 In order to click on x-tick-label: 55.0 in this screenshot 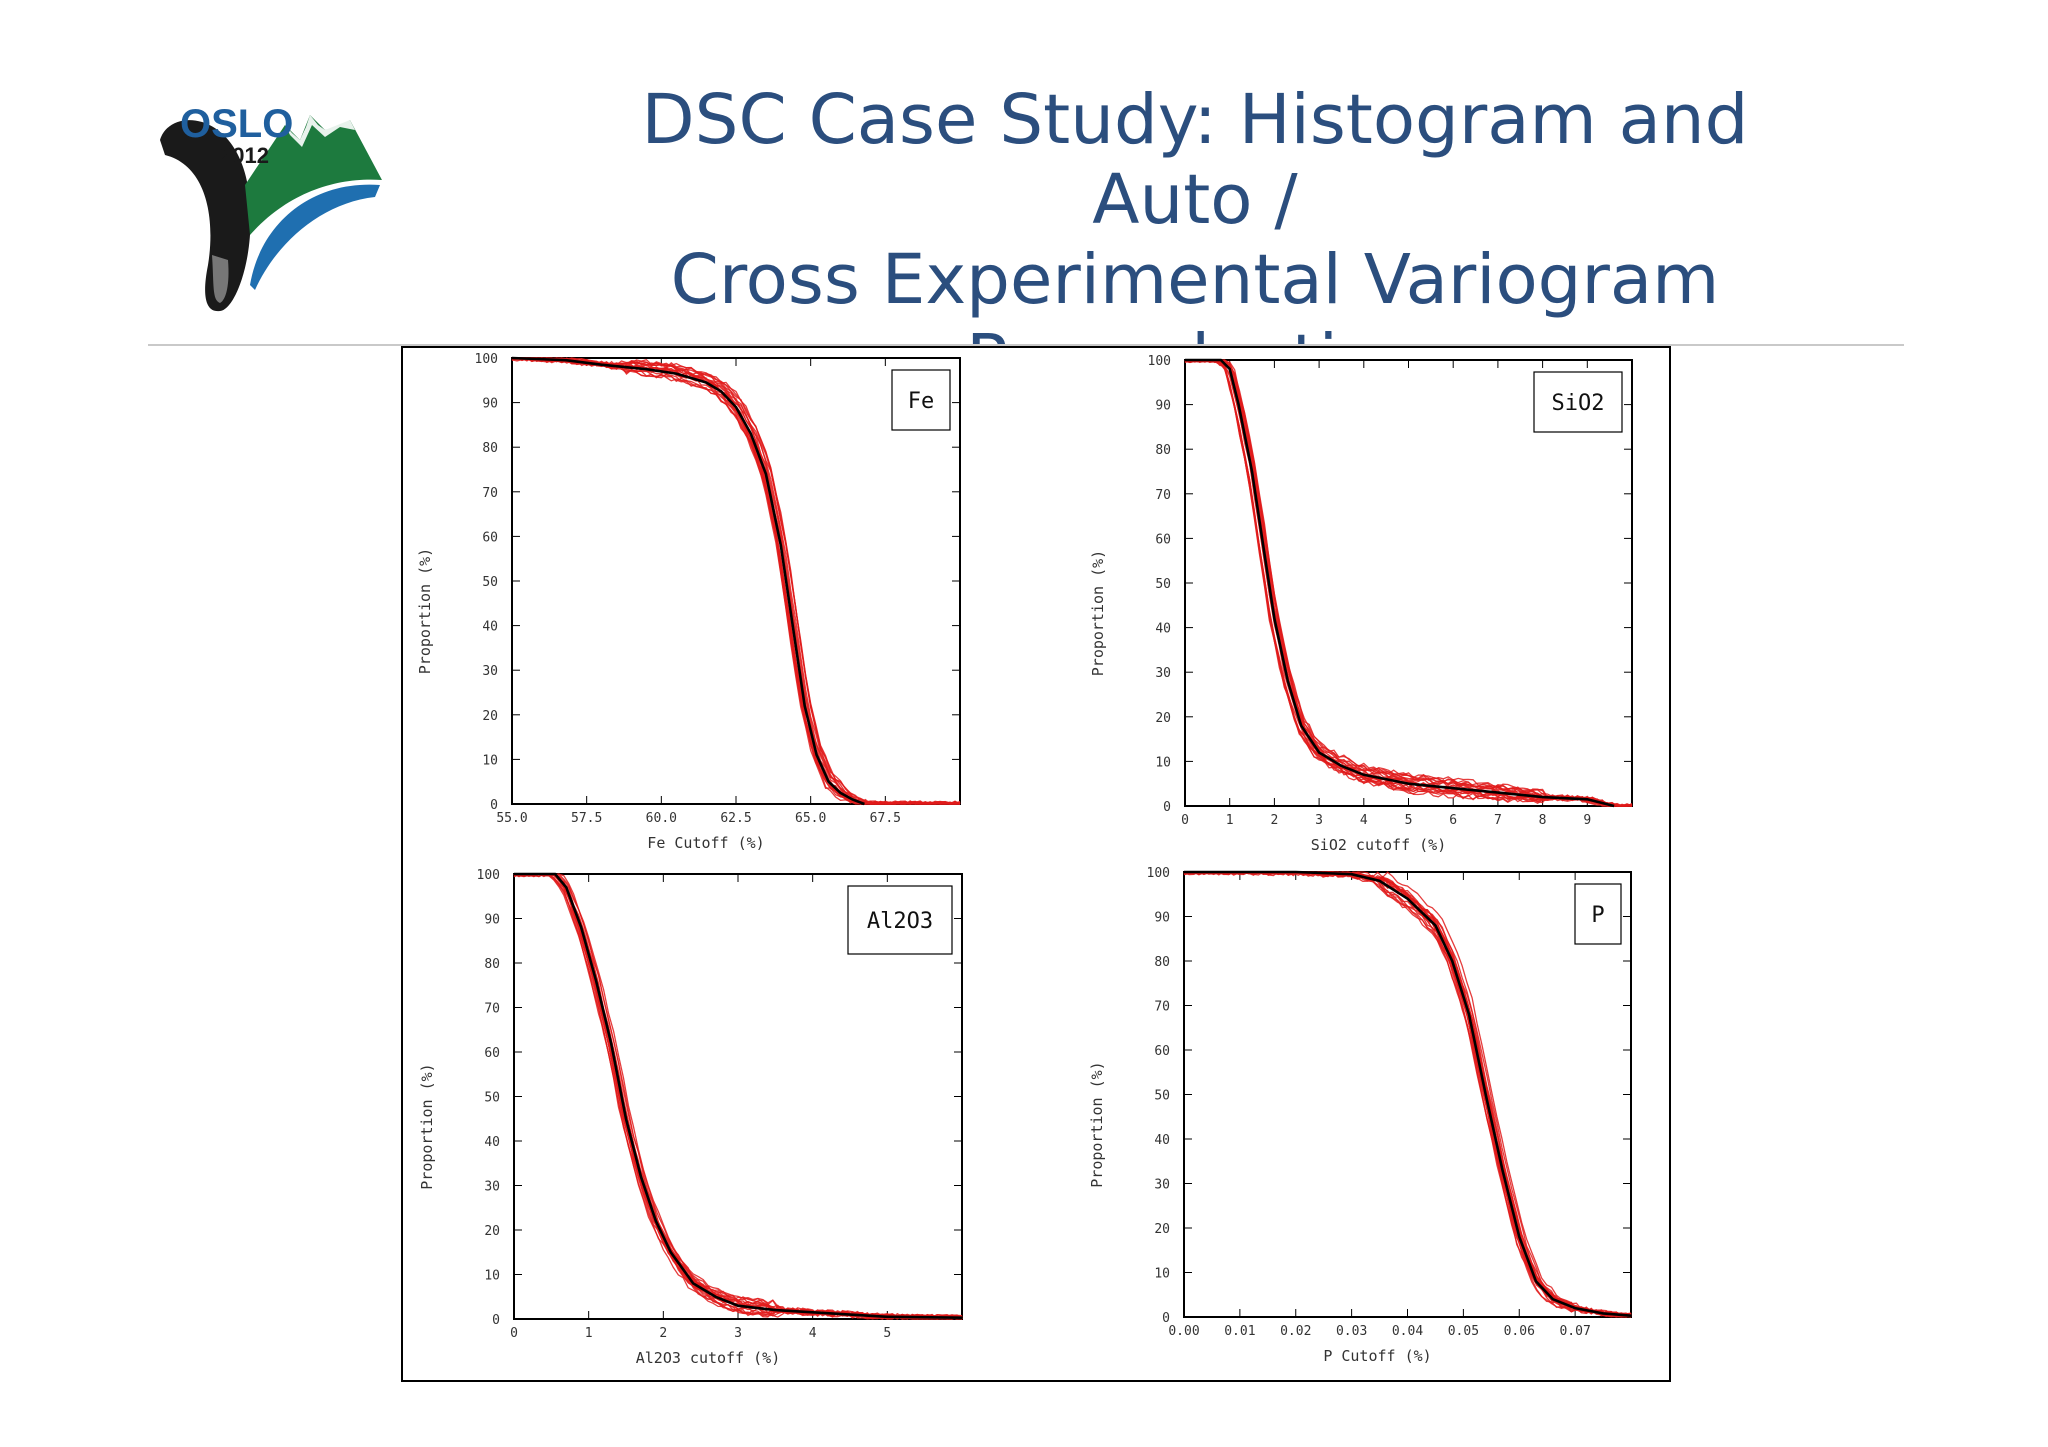, I will do `click(511, 818)`.